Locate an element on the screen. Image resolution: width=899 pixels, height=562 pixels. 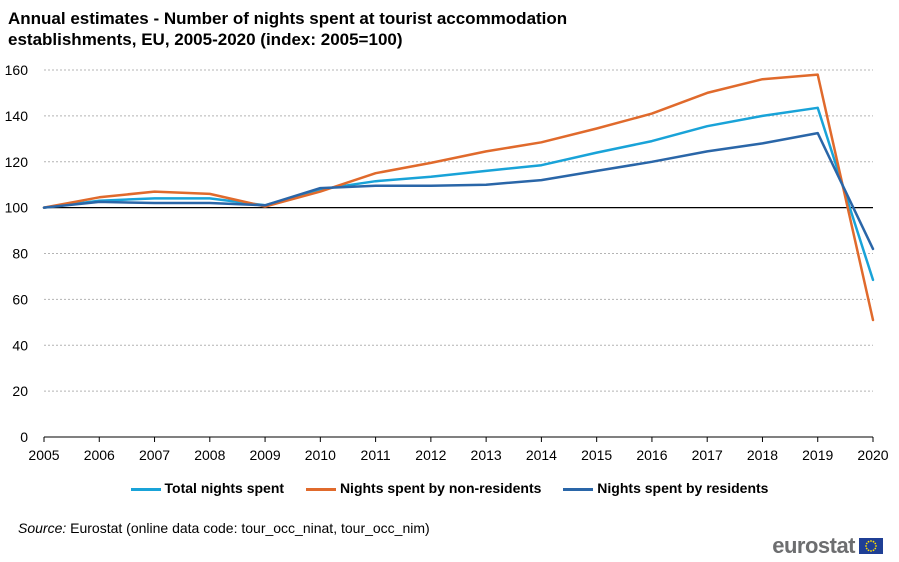
y-tick-label-20: 20 is located at coordinates (20, 391).